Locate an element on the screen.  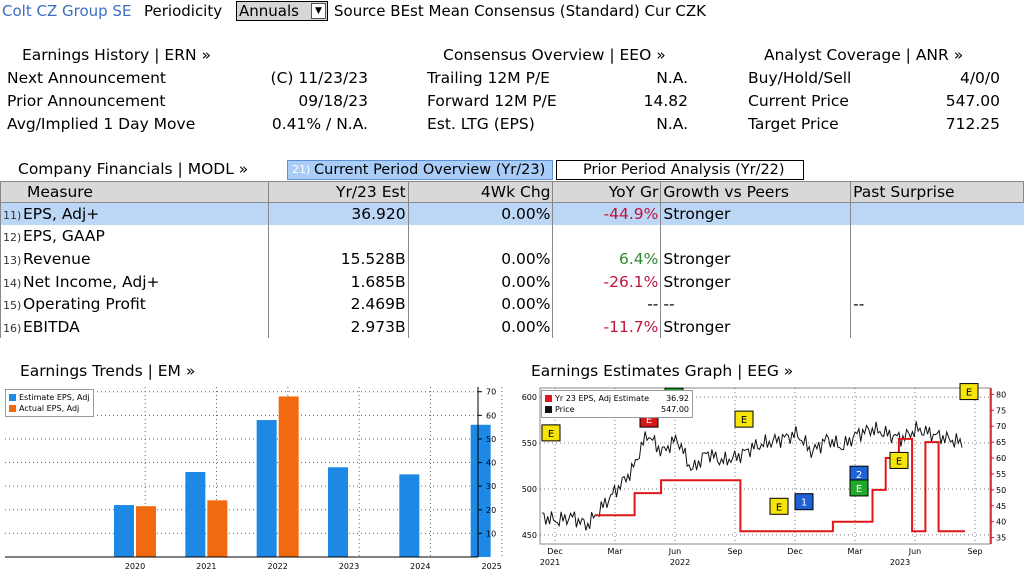
row-number: 11) is located at coordinates (12, 216).